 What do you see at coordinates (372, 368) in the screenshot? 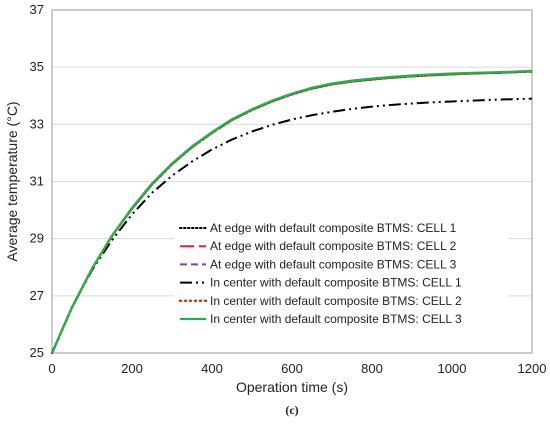
I see `x-tick-label: 800` at bounding box center [372, 368].